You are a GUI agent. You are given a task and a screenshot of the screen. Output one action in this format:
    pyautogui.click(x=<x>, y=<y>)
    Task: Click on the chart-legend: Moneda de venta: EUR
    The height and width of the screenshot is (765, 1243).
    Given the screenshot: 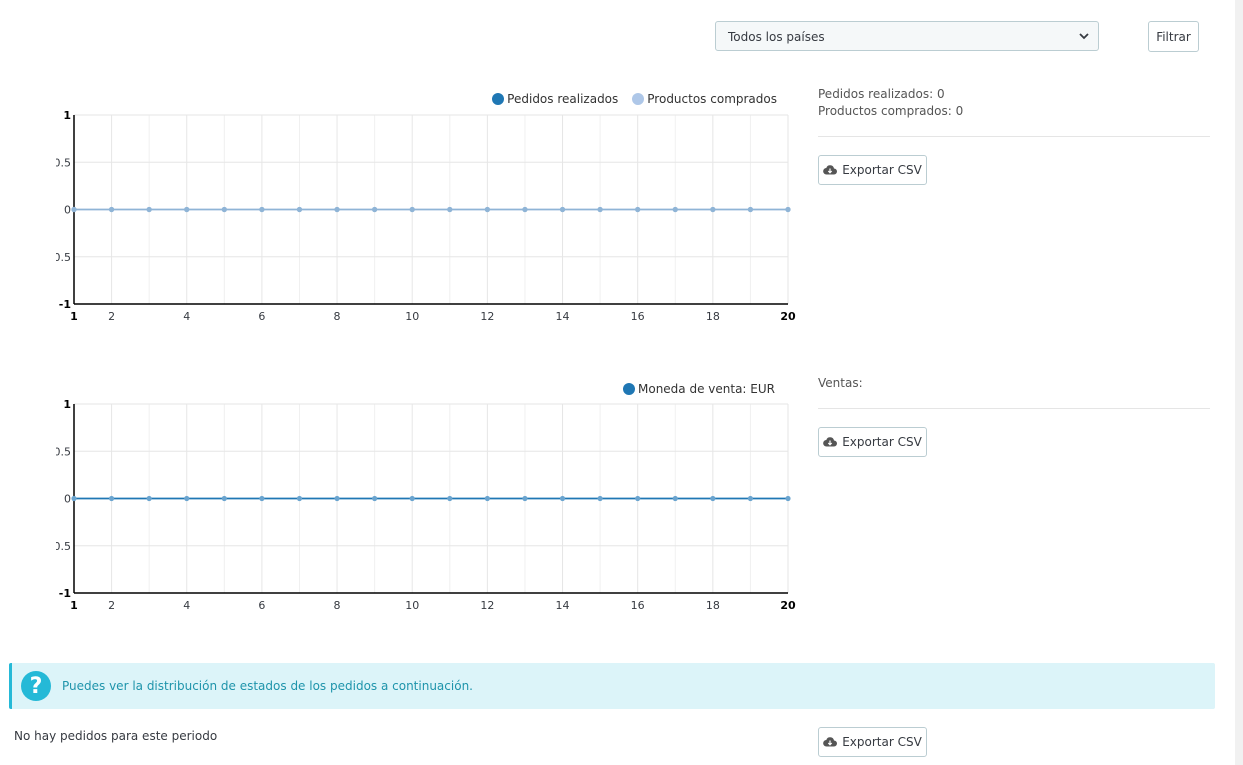 What is the action you would take?
    pyautogui.click(x=699, y=389)
    